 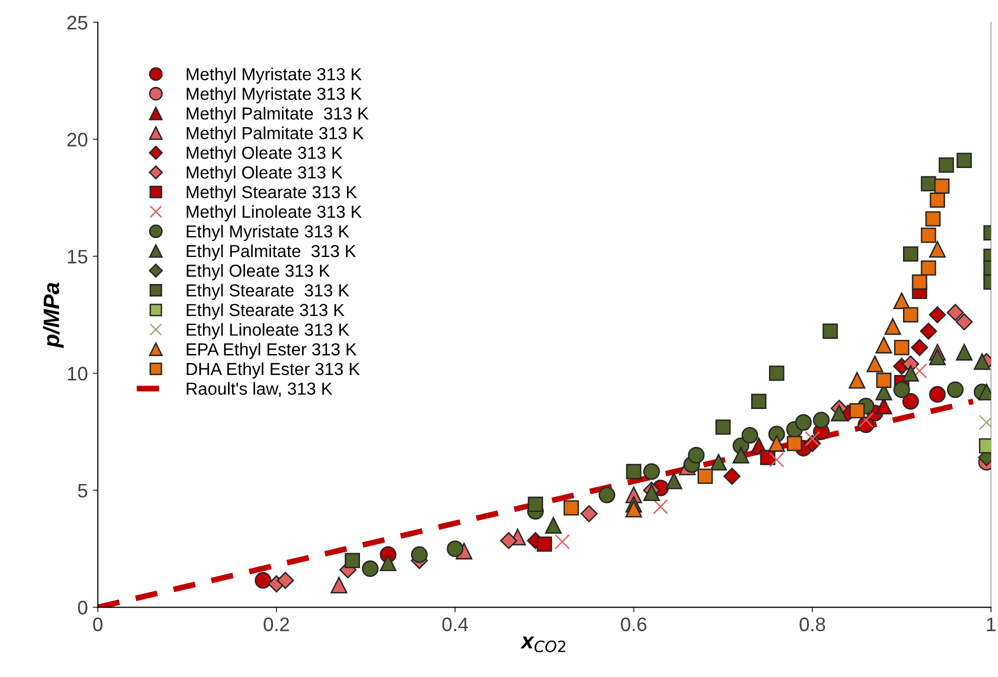 I want to click on x-tick-label: 0.6, so click(x=633, y=625).